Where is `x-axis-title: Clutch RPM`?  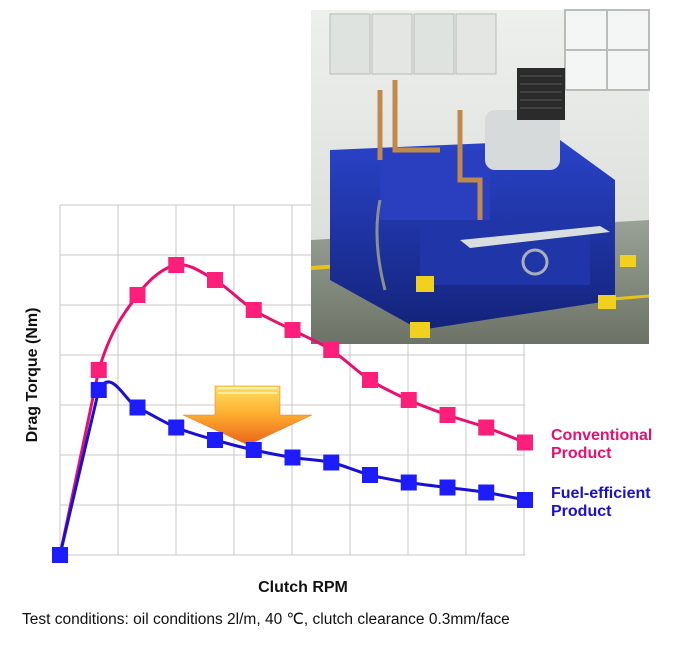 x-axis-title: Clutch RPM is located at coordinates (303, 587).